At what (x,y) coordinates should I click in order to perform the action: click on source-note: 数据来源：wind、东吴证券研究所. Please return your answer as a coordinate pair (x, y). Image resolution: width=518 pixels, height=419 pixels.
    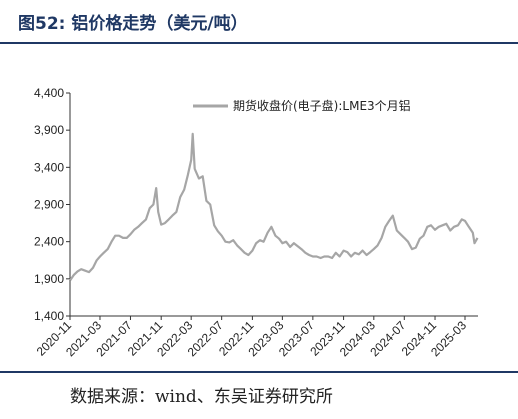
    Looking at the image, I should click on (201, 397).